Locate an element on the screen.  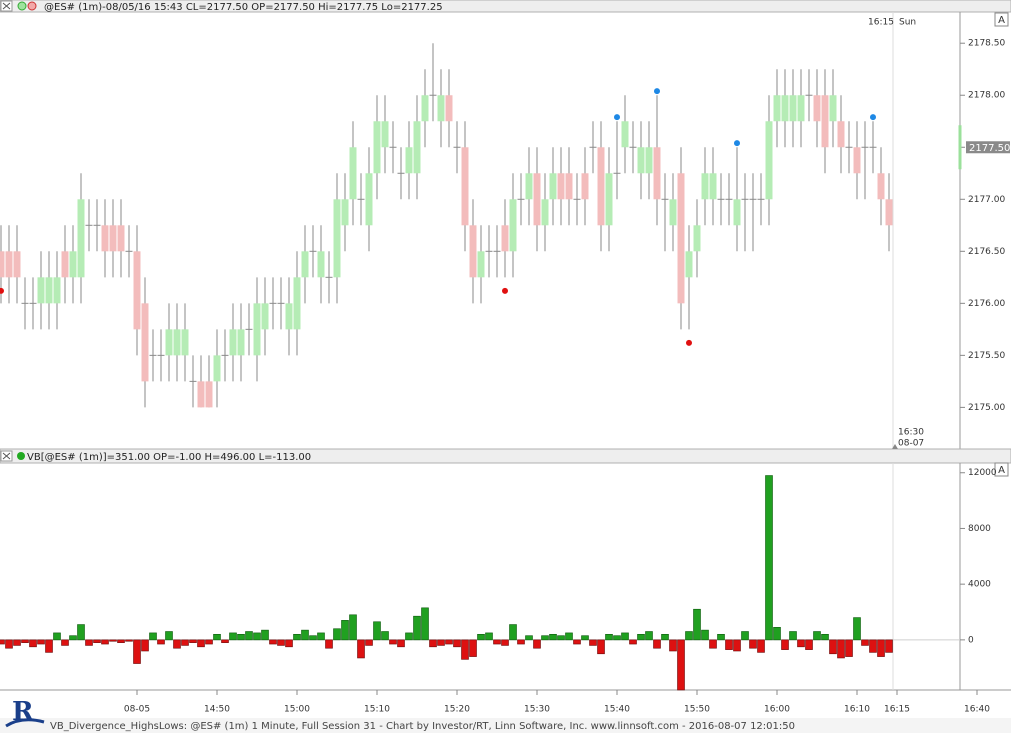
y-tick-label: 2178.00 is located at coordinates (986, 96).